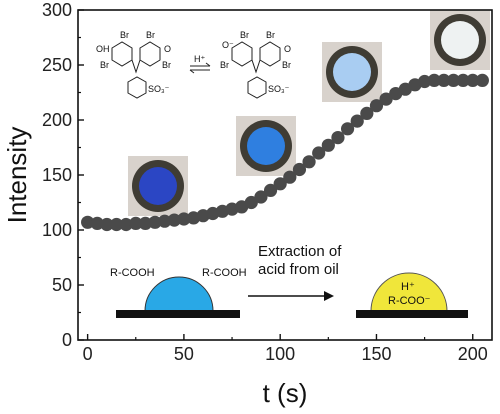 The width and height of the screenshot is (500, 414). Describe the element at coordinates (285, 393) in the screenshot. I see `x-axis-title: t (s)` at that location.